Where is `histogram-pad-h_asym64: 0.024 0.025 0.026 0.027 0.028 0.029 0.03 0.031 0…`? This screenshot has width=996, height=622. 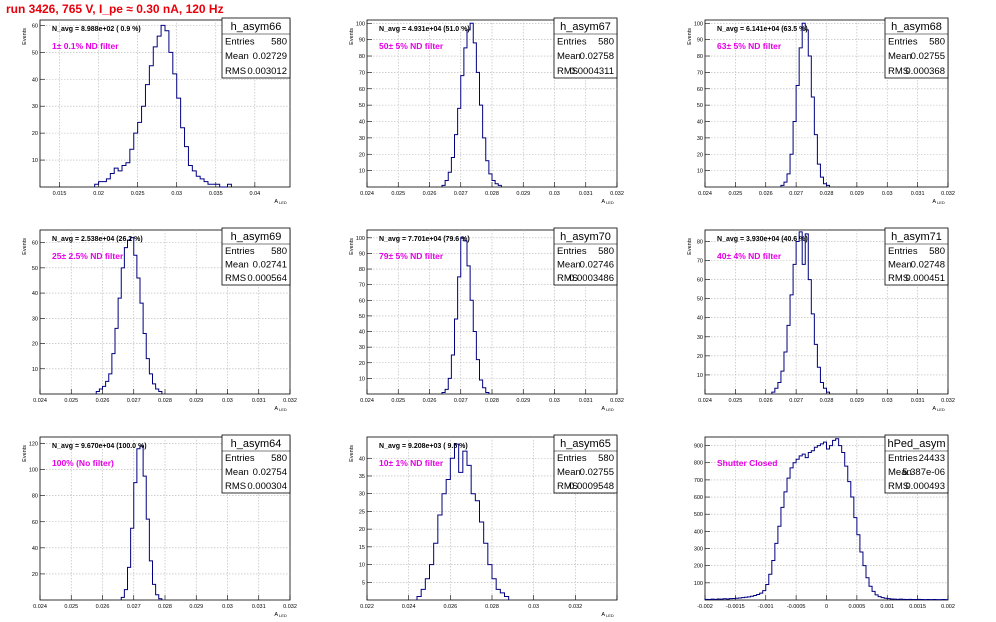 histogram-pad-h_asym64: 0.024 0.025 0.026 0.027 0.028 0.029 0.03 0.031 0… is located at coordinates (159, 526).